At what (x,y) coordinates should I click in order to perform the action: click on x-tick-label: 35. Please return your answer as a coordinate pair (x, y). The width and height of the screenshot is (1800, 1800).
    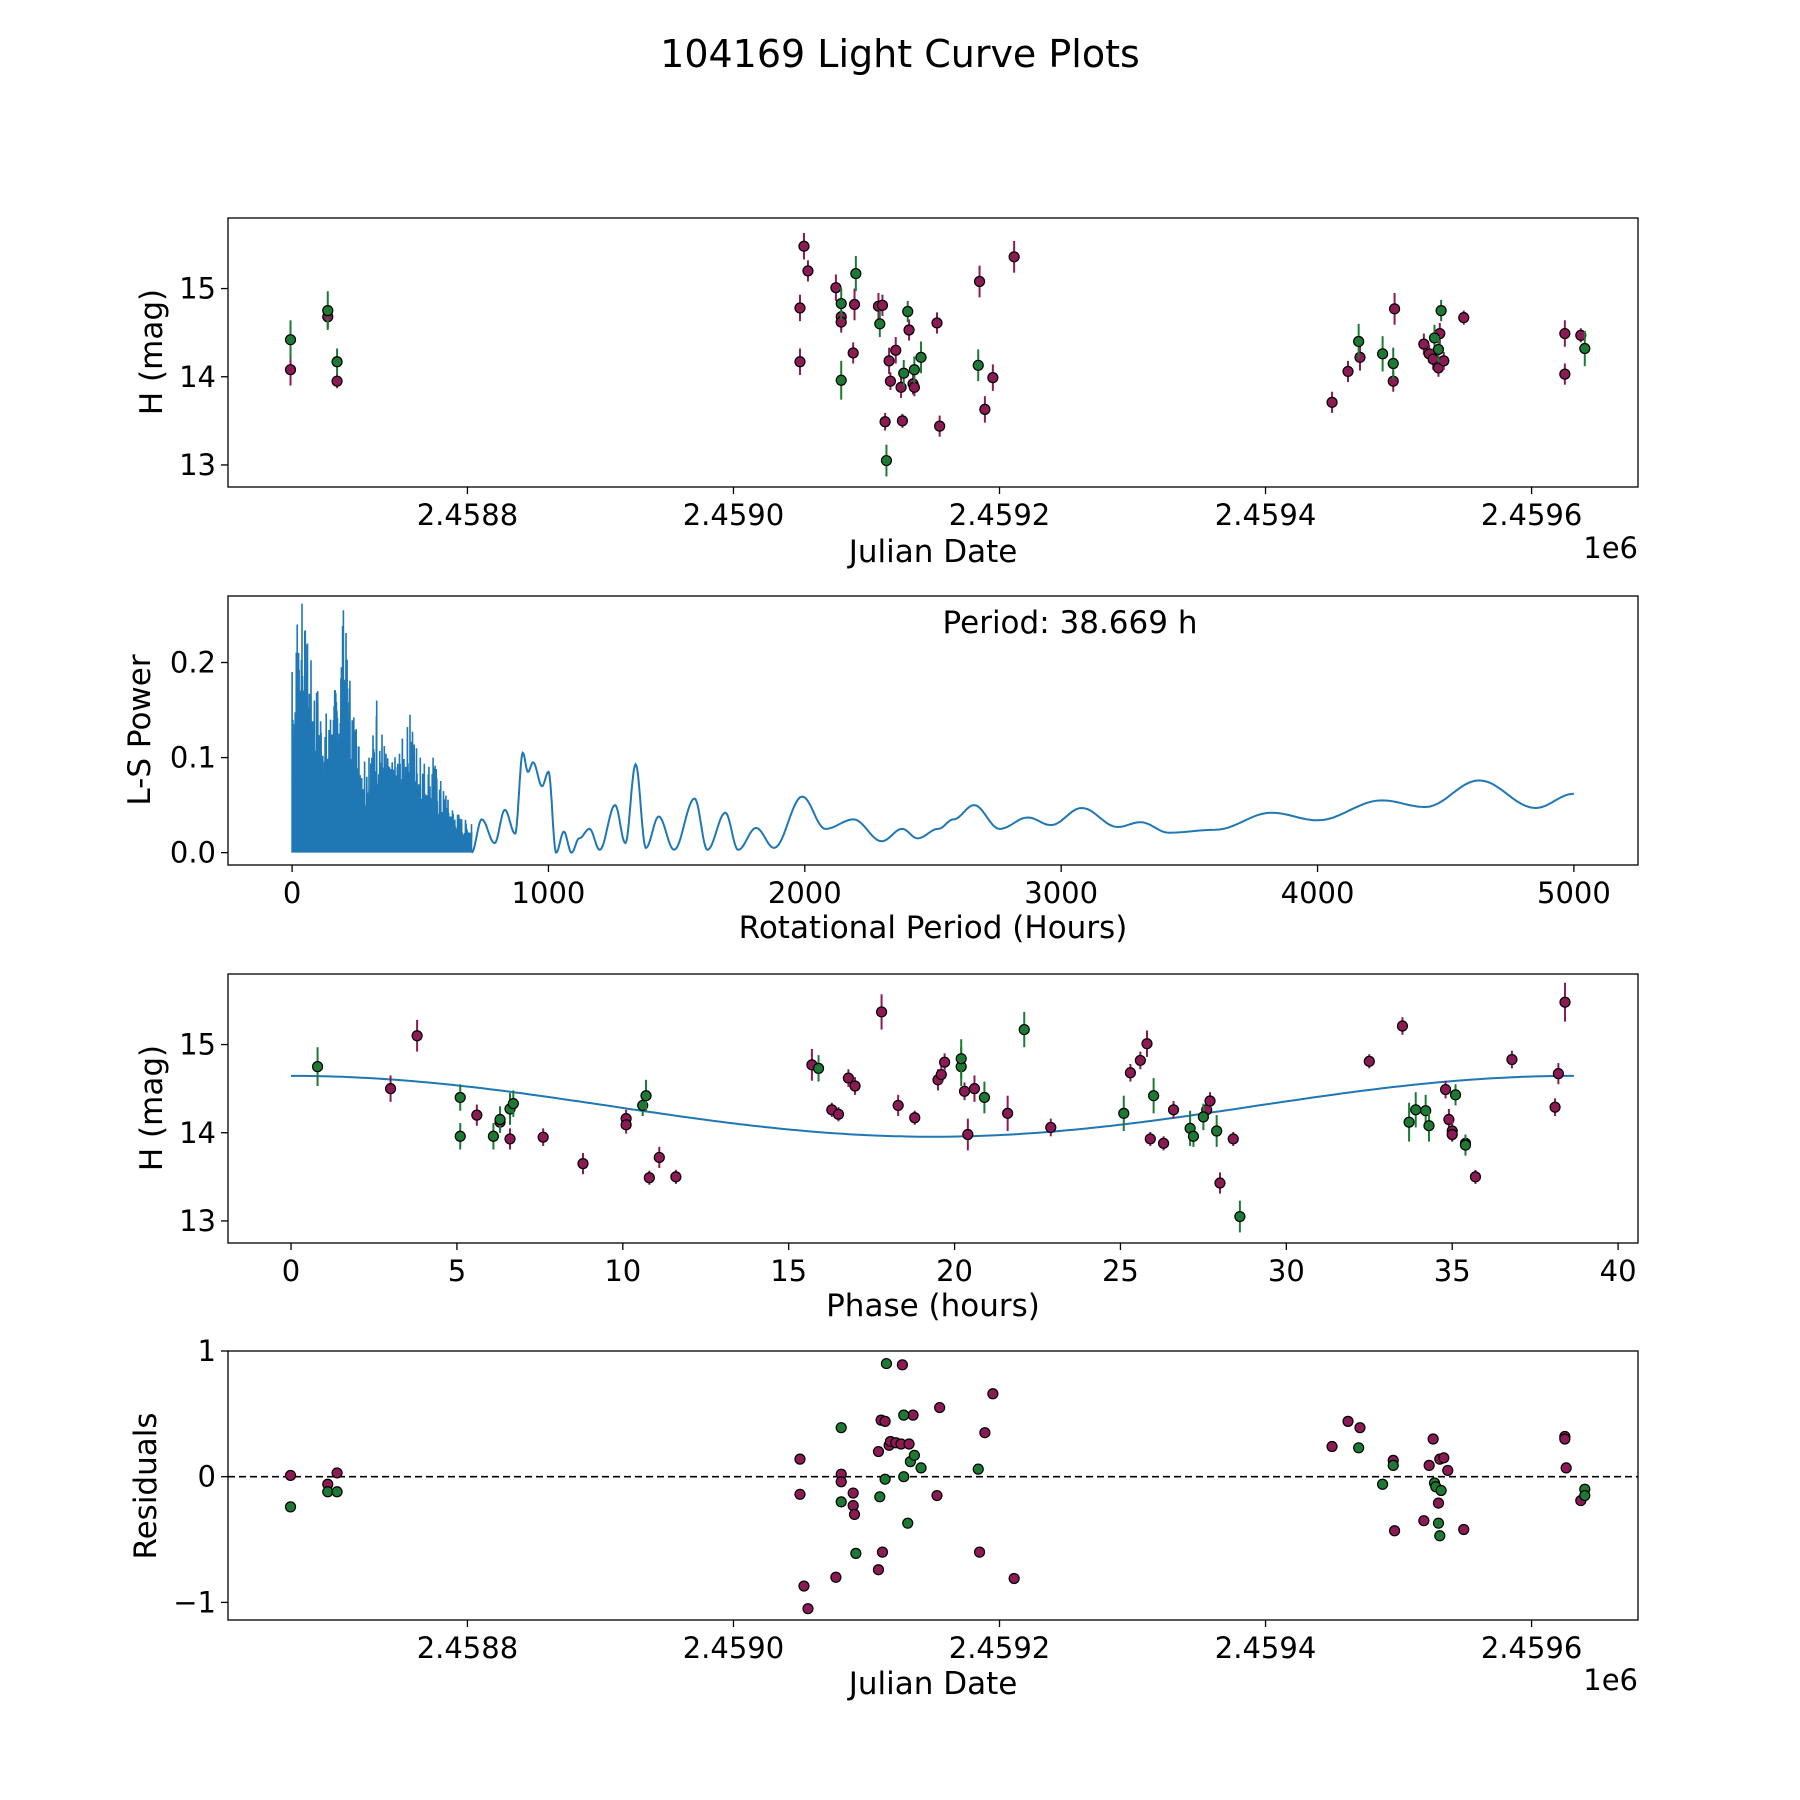
    Looking at the image, I should click on (1452, 1271).